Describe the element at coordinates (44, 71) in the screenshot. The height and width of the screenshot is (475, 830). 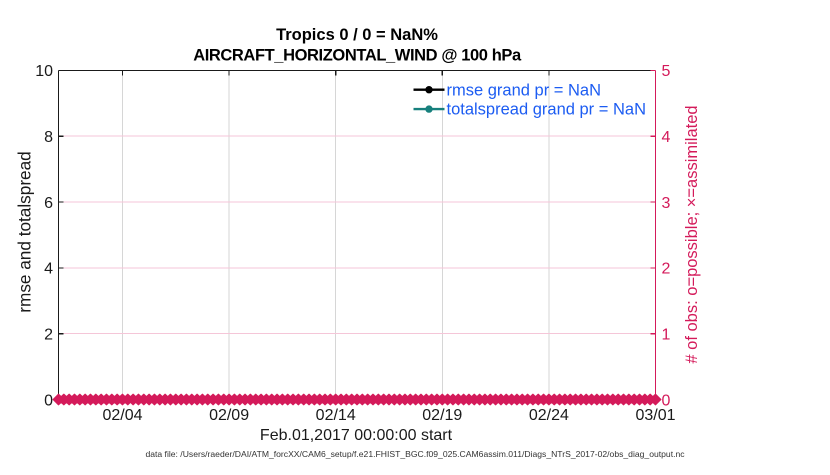
I see `svg-text: 10` at that location.